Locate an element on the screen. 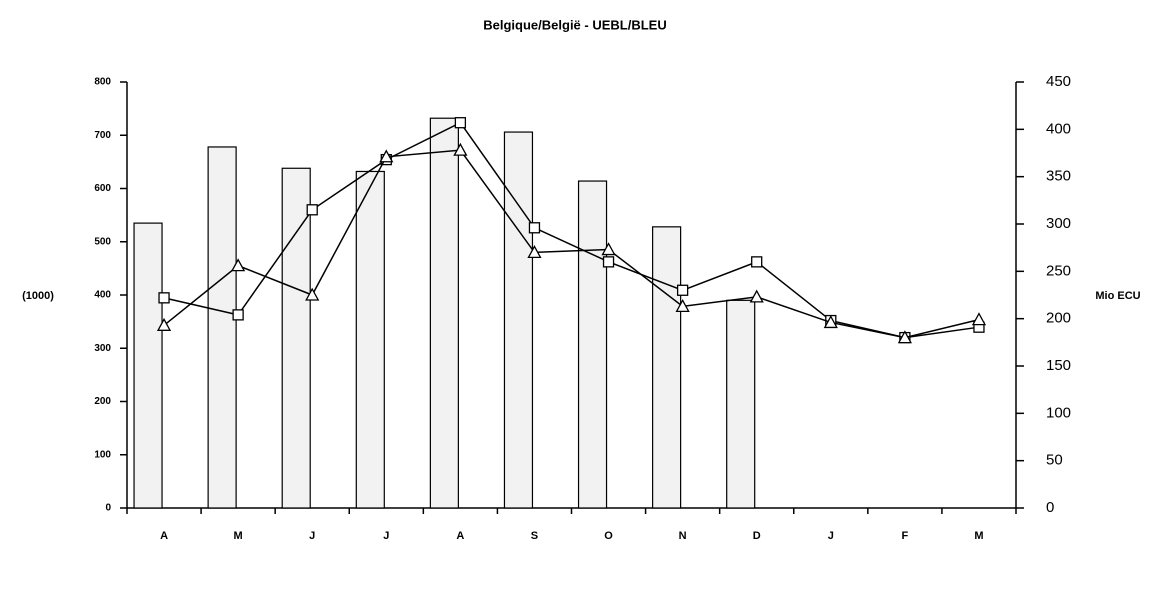  y-tick-label: 800 is located at coordinates (102, 82).